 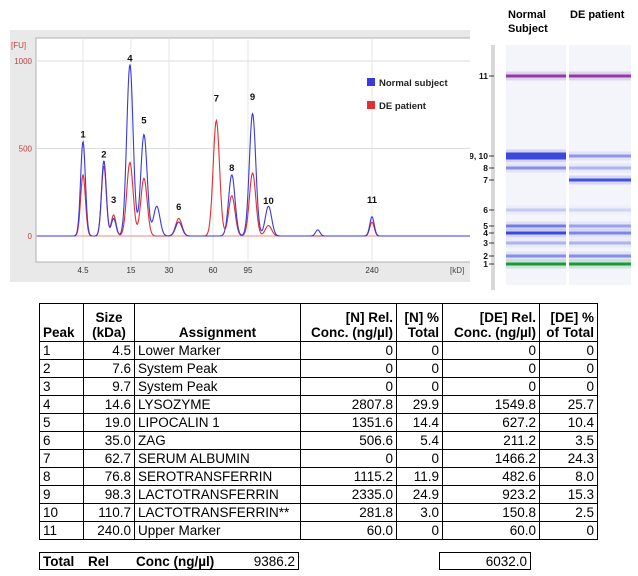 I want to click on peak-label-11: 11, so click(x=372, y=200).